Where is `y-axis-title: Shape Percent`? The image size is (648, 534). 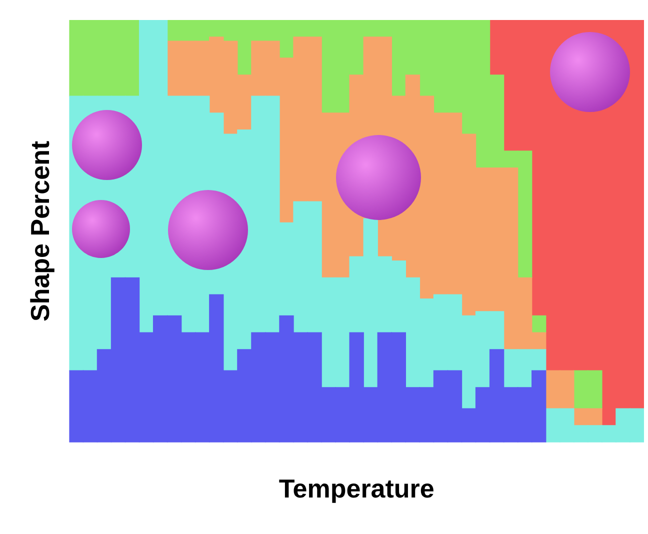 y-axis-title: Shape Percent is located at coordinates (39, 231).